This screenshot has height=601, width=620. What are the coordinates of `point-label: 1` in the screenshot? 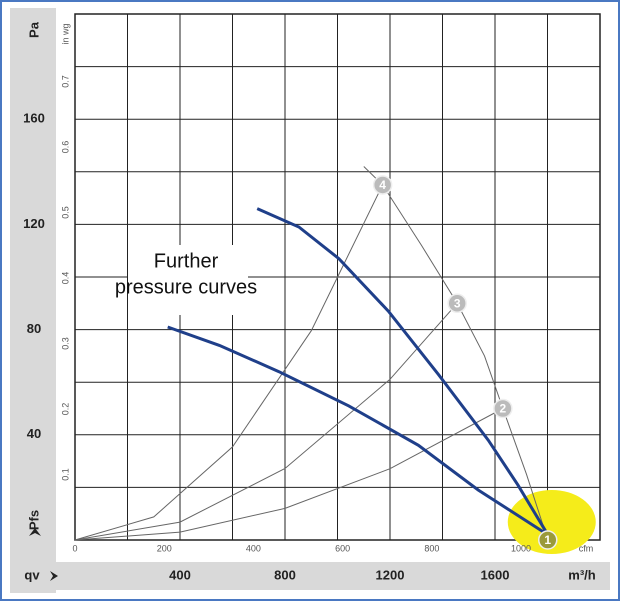 It's located at (547, 540).